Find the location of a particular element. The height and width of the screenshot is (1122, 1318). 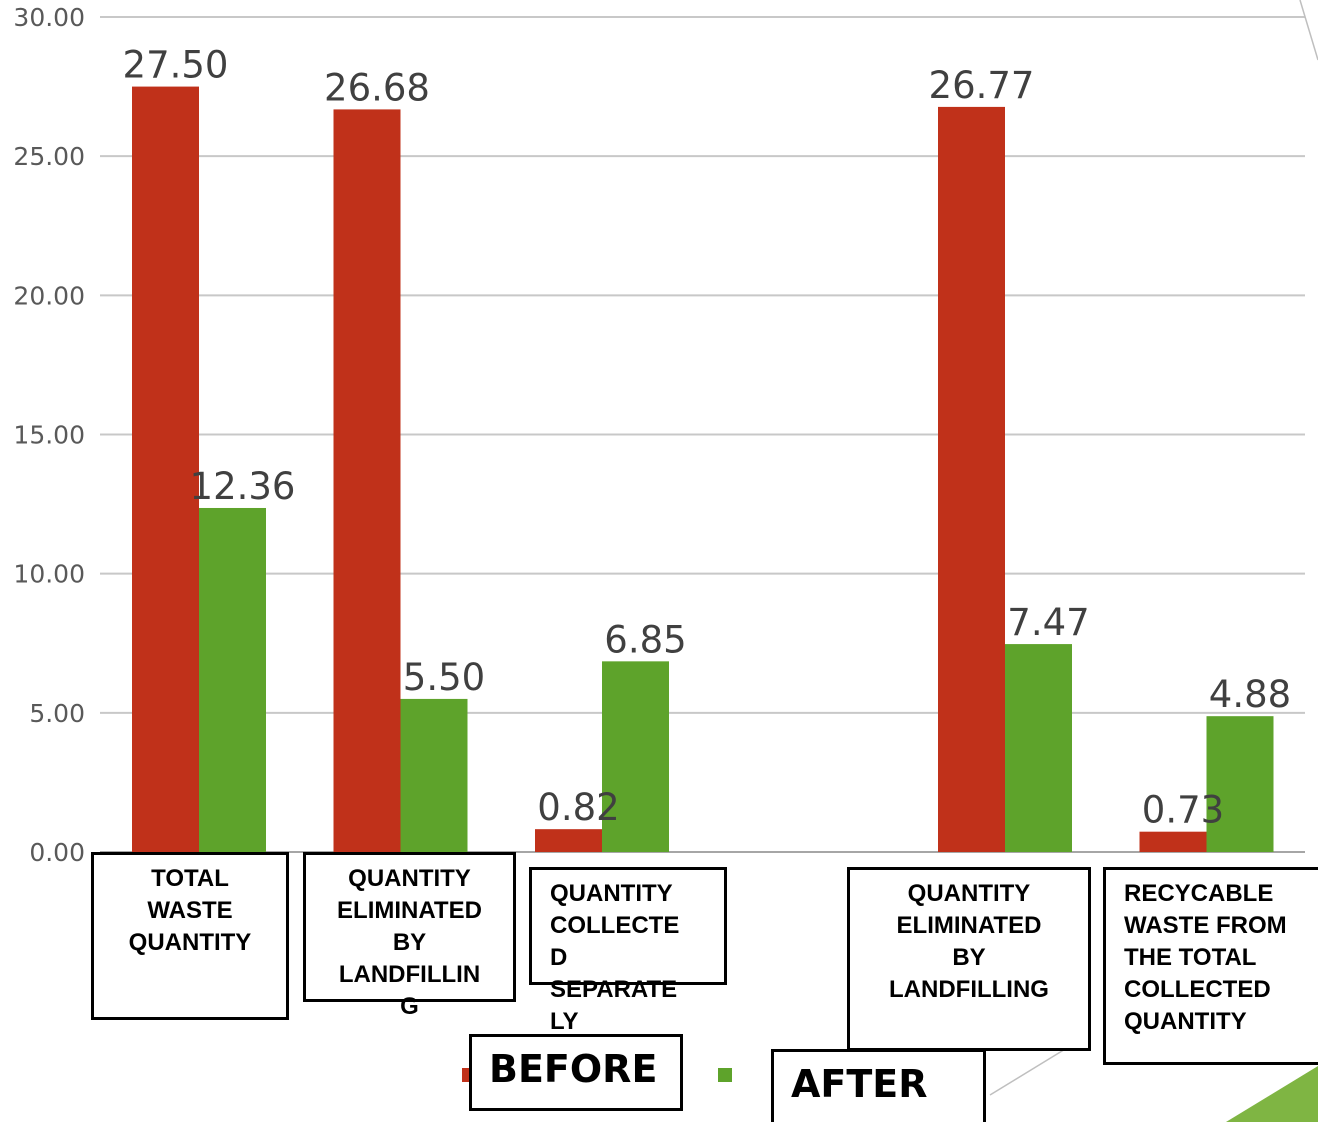

data-label: 26.77 is located at coordinates (982, 85).